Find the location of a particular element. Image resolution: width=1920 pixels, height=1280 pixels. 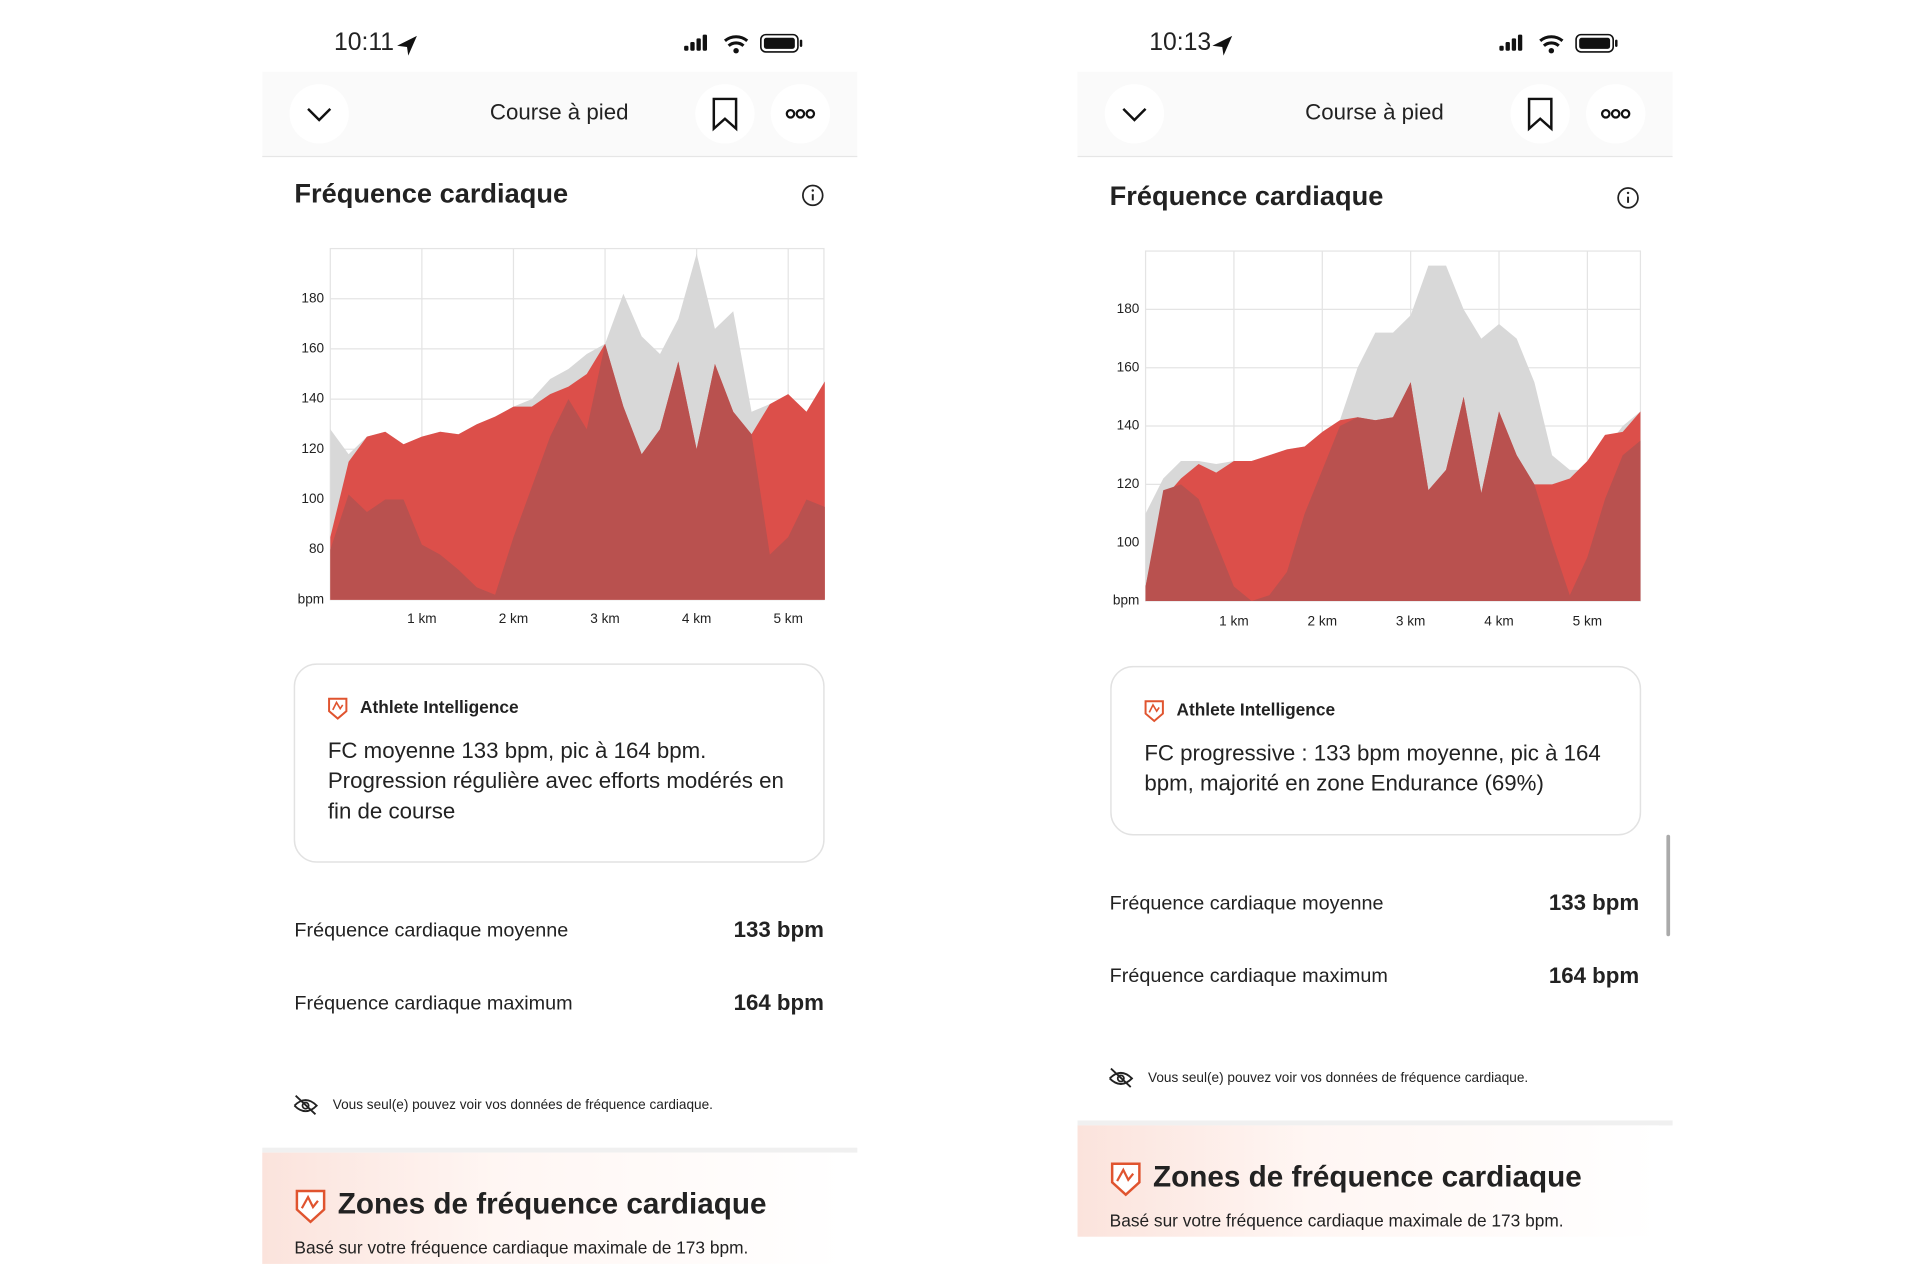

ai-card is located at coordinates (1376, 750).